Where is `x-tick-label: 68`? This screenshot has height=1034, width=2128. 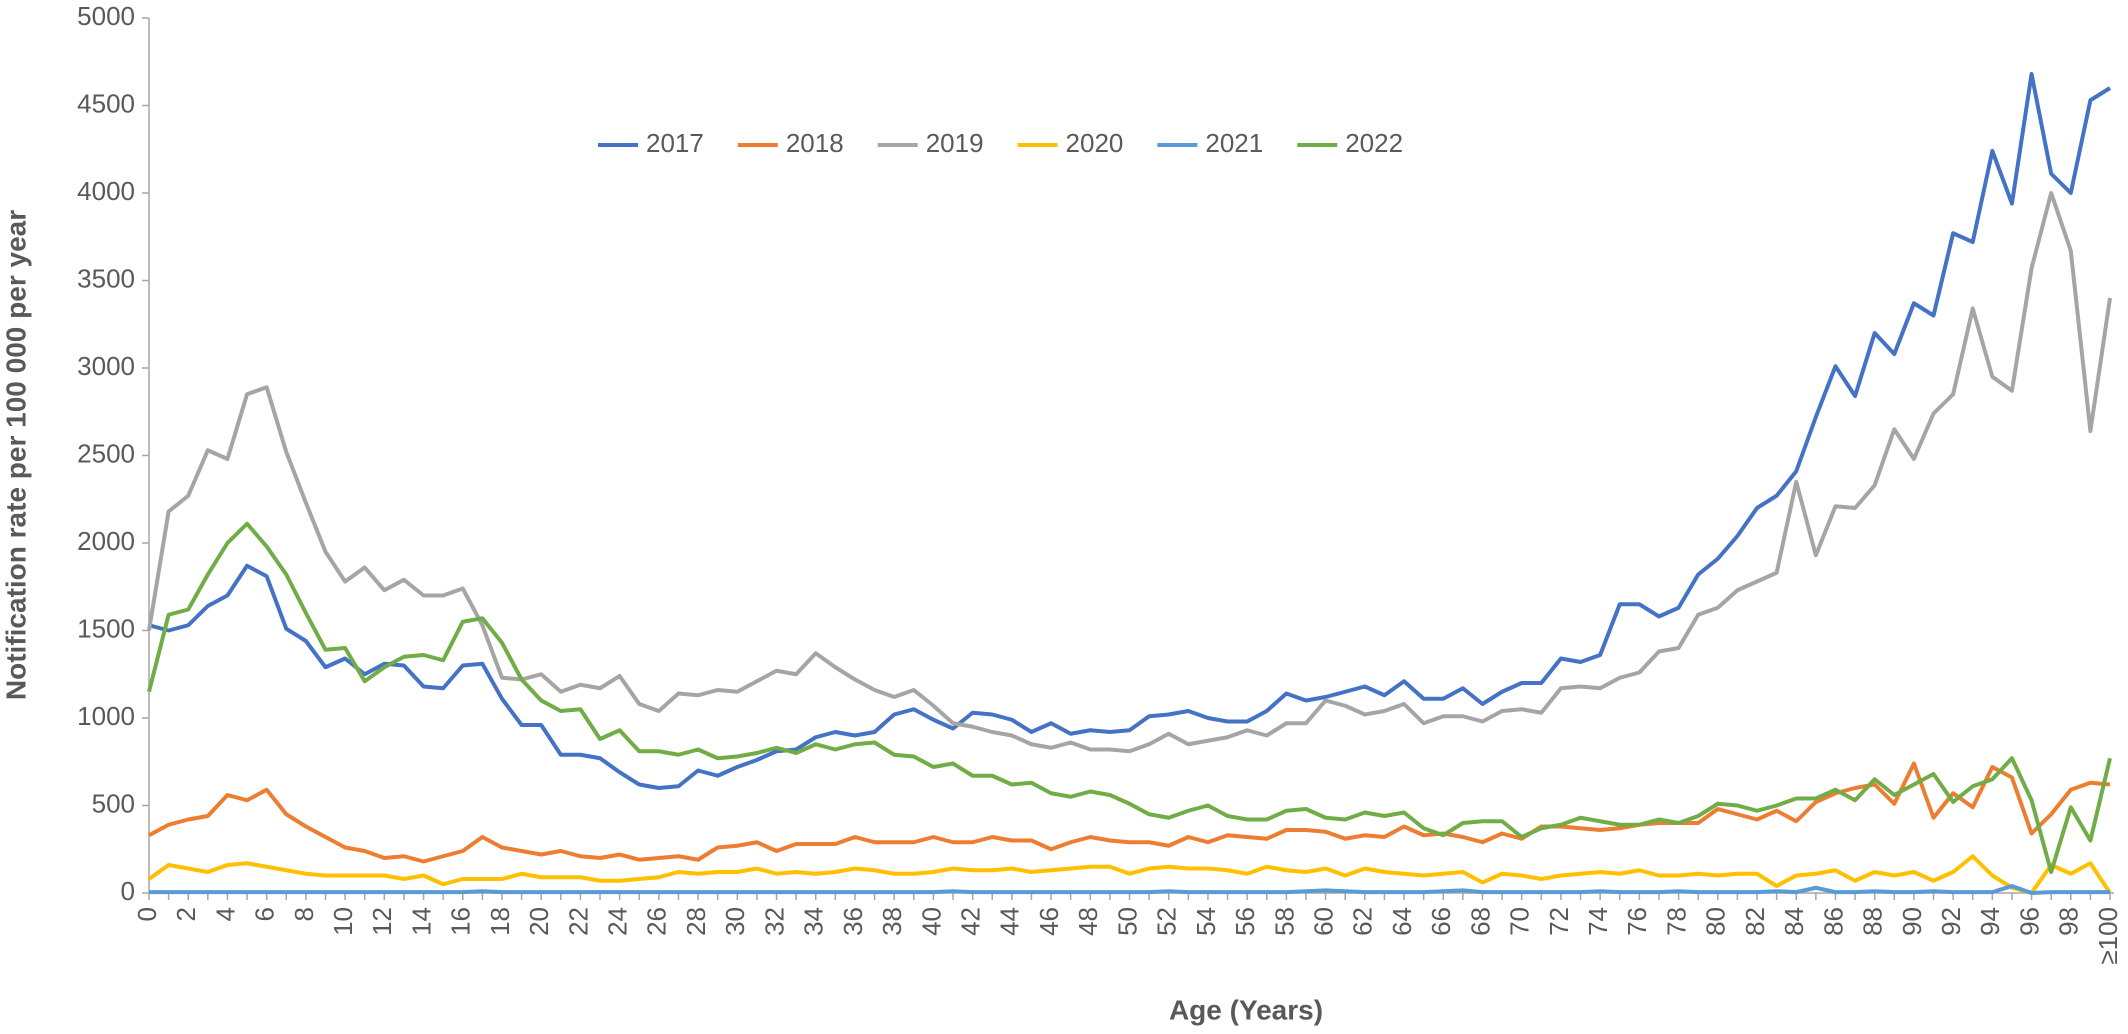
x-tick-label: 68 is located at coordinates (1480, 921).